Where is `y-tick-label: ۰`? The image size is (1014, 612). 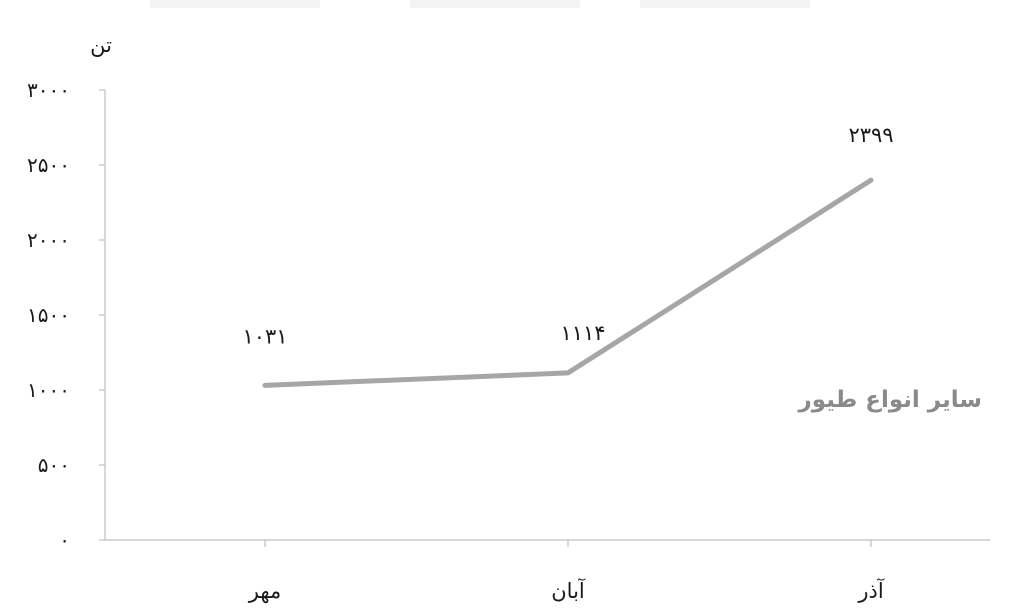
y-tick-label: ۰ is located at coordinates (64, 540).